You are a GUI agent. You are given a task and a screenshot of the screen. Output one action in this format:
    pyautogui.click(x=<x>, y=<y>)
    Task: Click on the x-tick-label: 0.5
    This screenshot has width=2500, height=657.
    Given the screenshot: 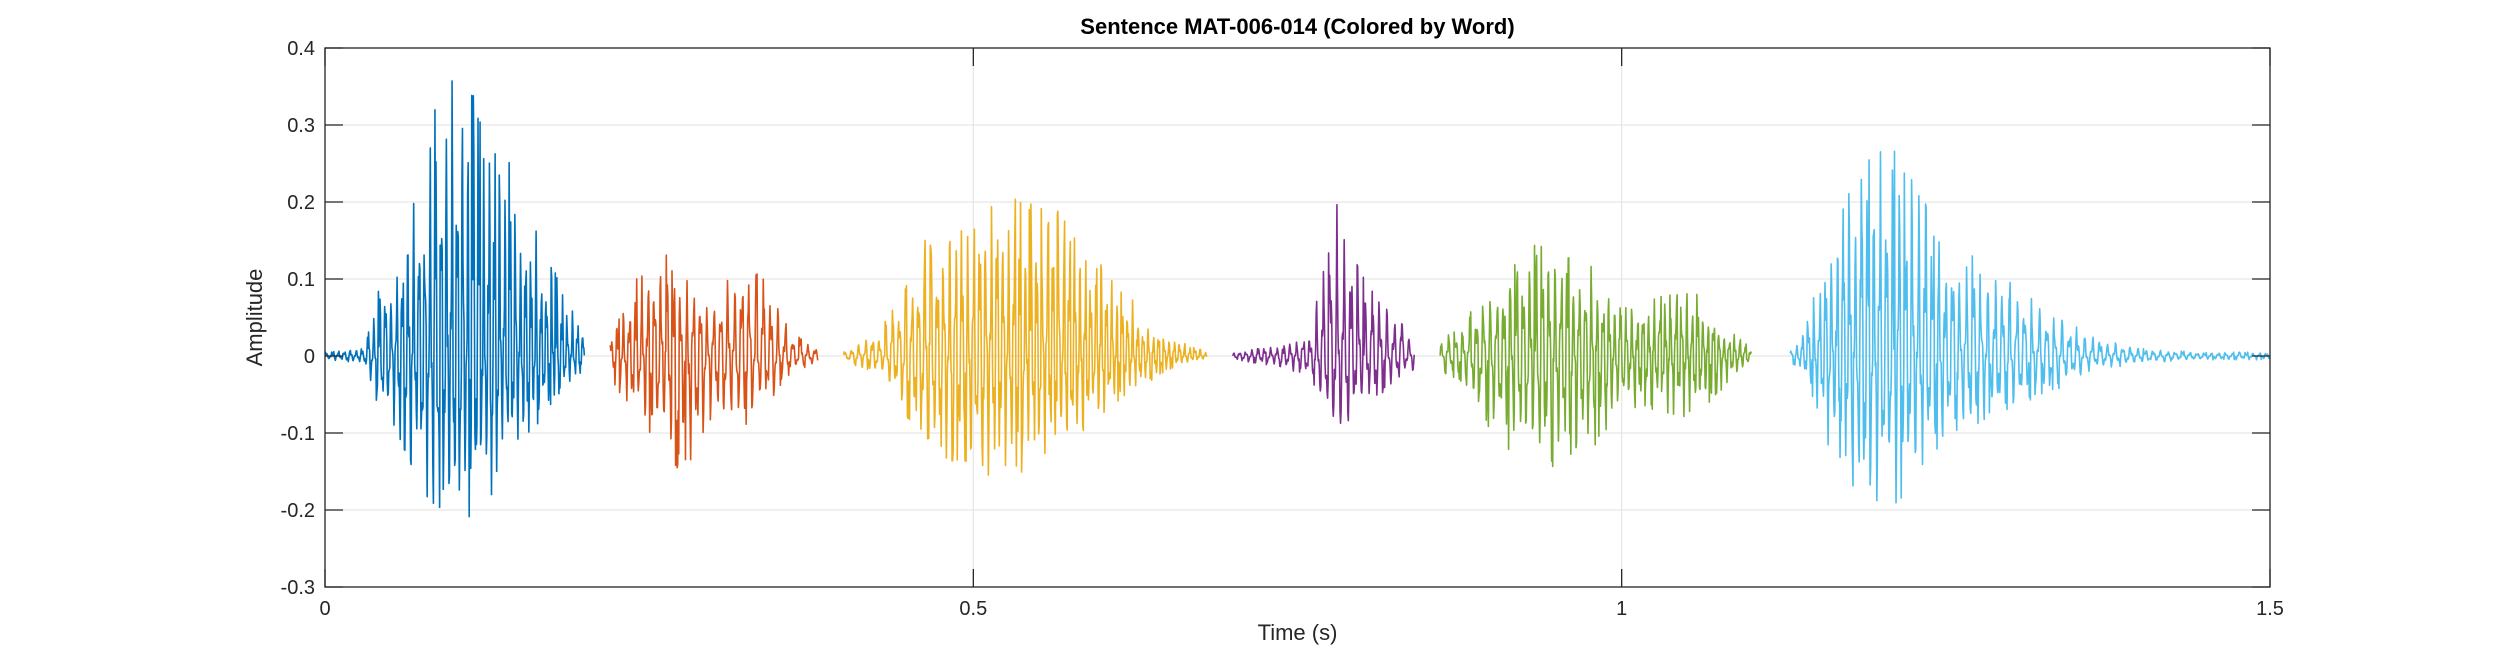 What is the action you would take?
    pyautogui.click(x=973, y=609)
    